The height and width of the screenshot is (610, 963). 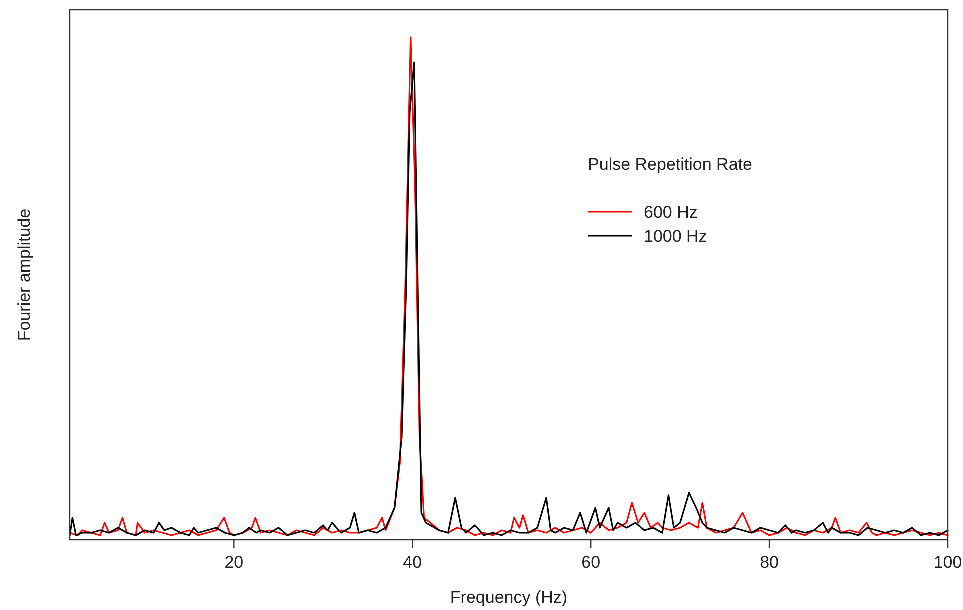 I want to click on x-tick-label: 40, so click(x=412, y=562).